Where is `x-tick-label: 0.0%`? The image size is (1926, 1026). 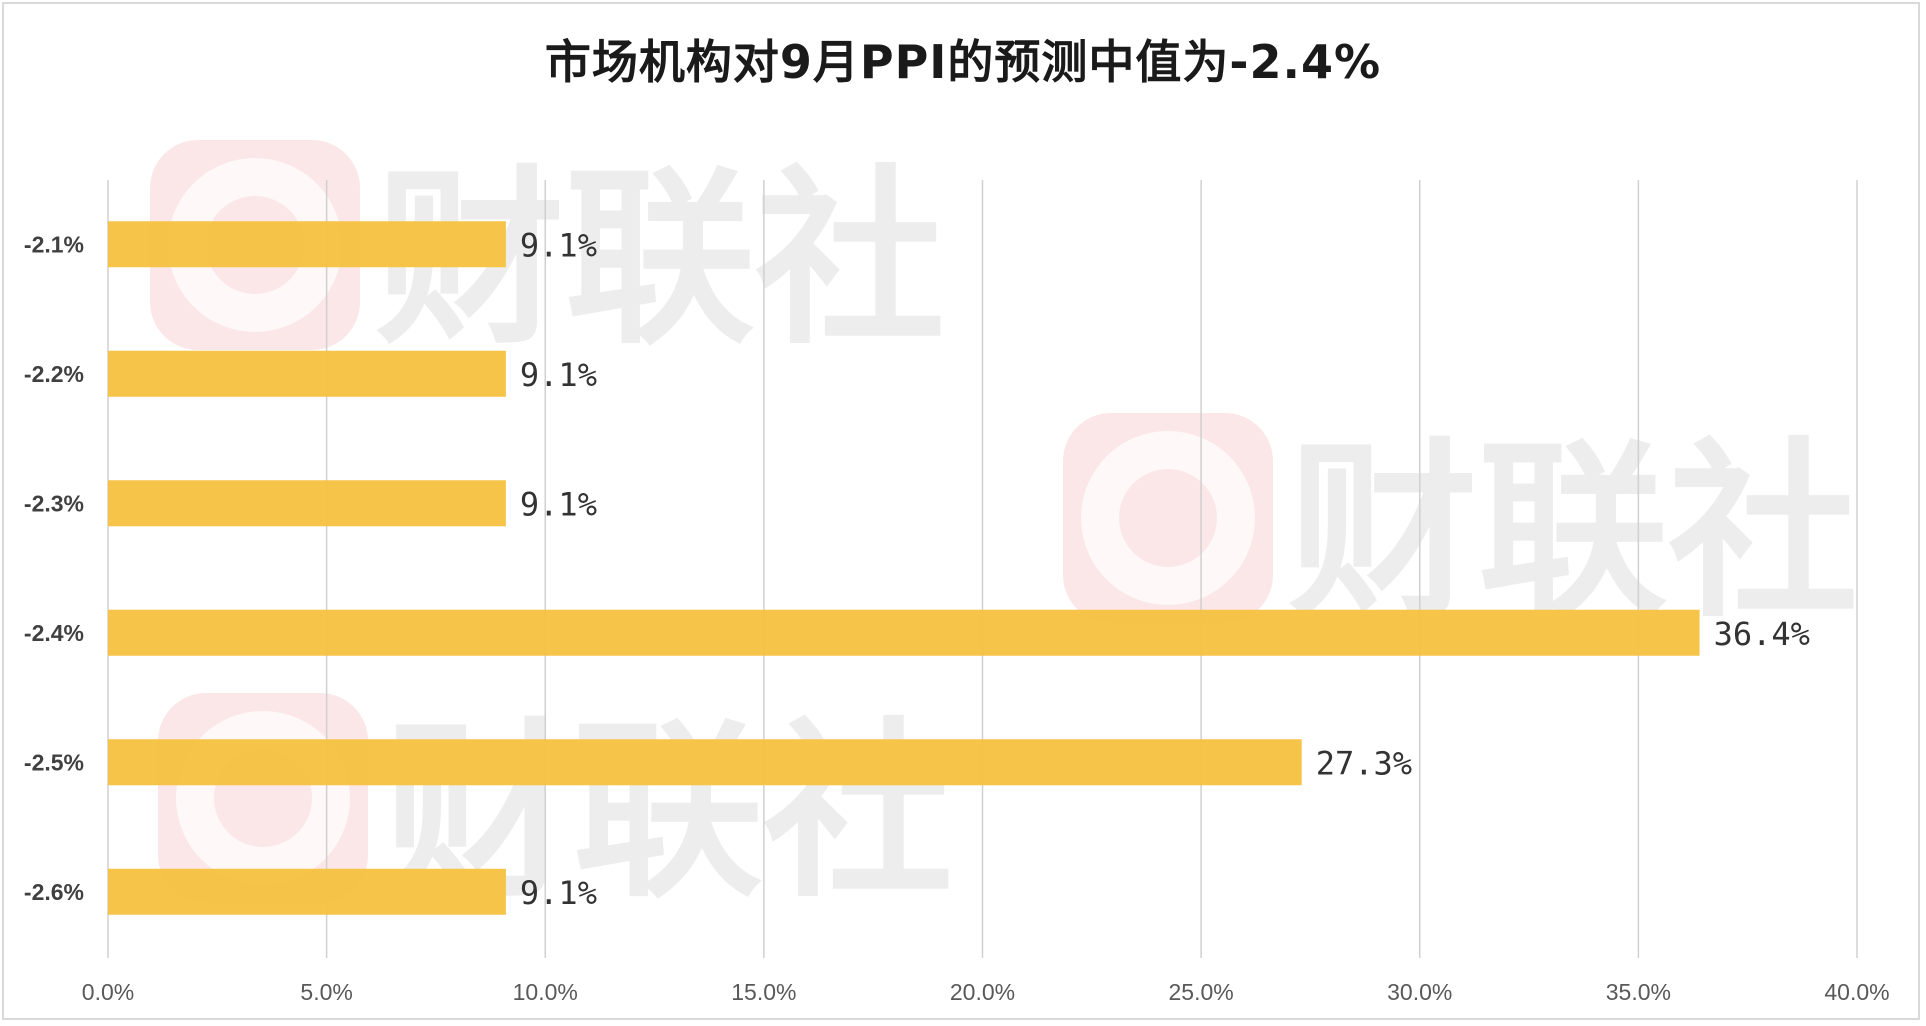 x-tick-label: 0.0% is located at coordinates (108, 992).